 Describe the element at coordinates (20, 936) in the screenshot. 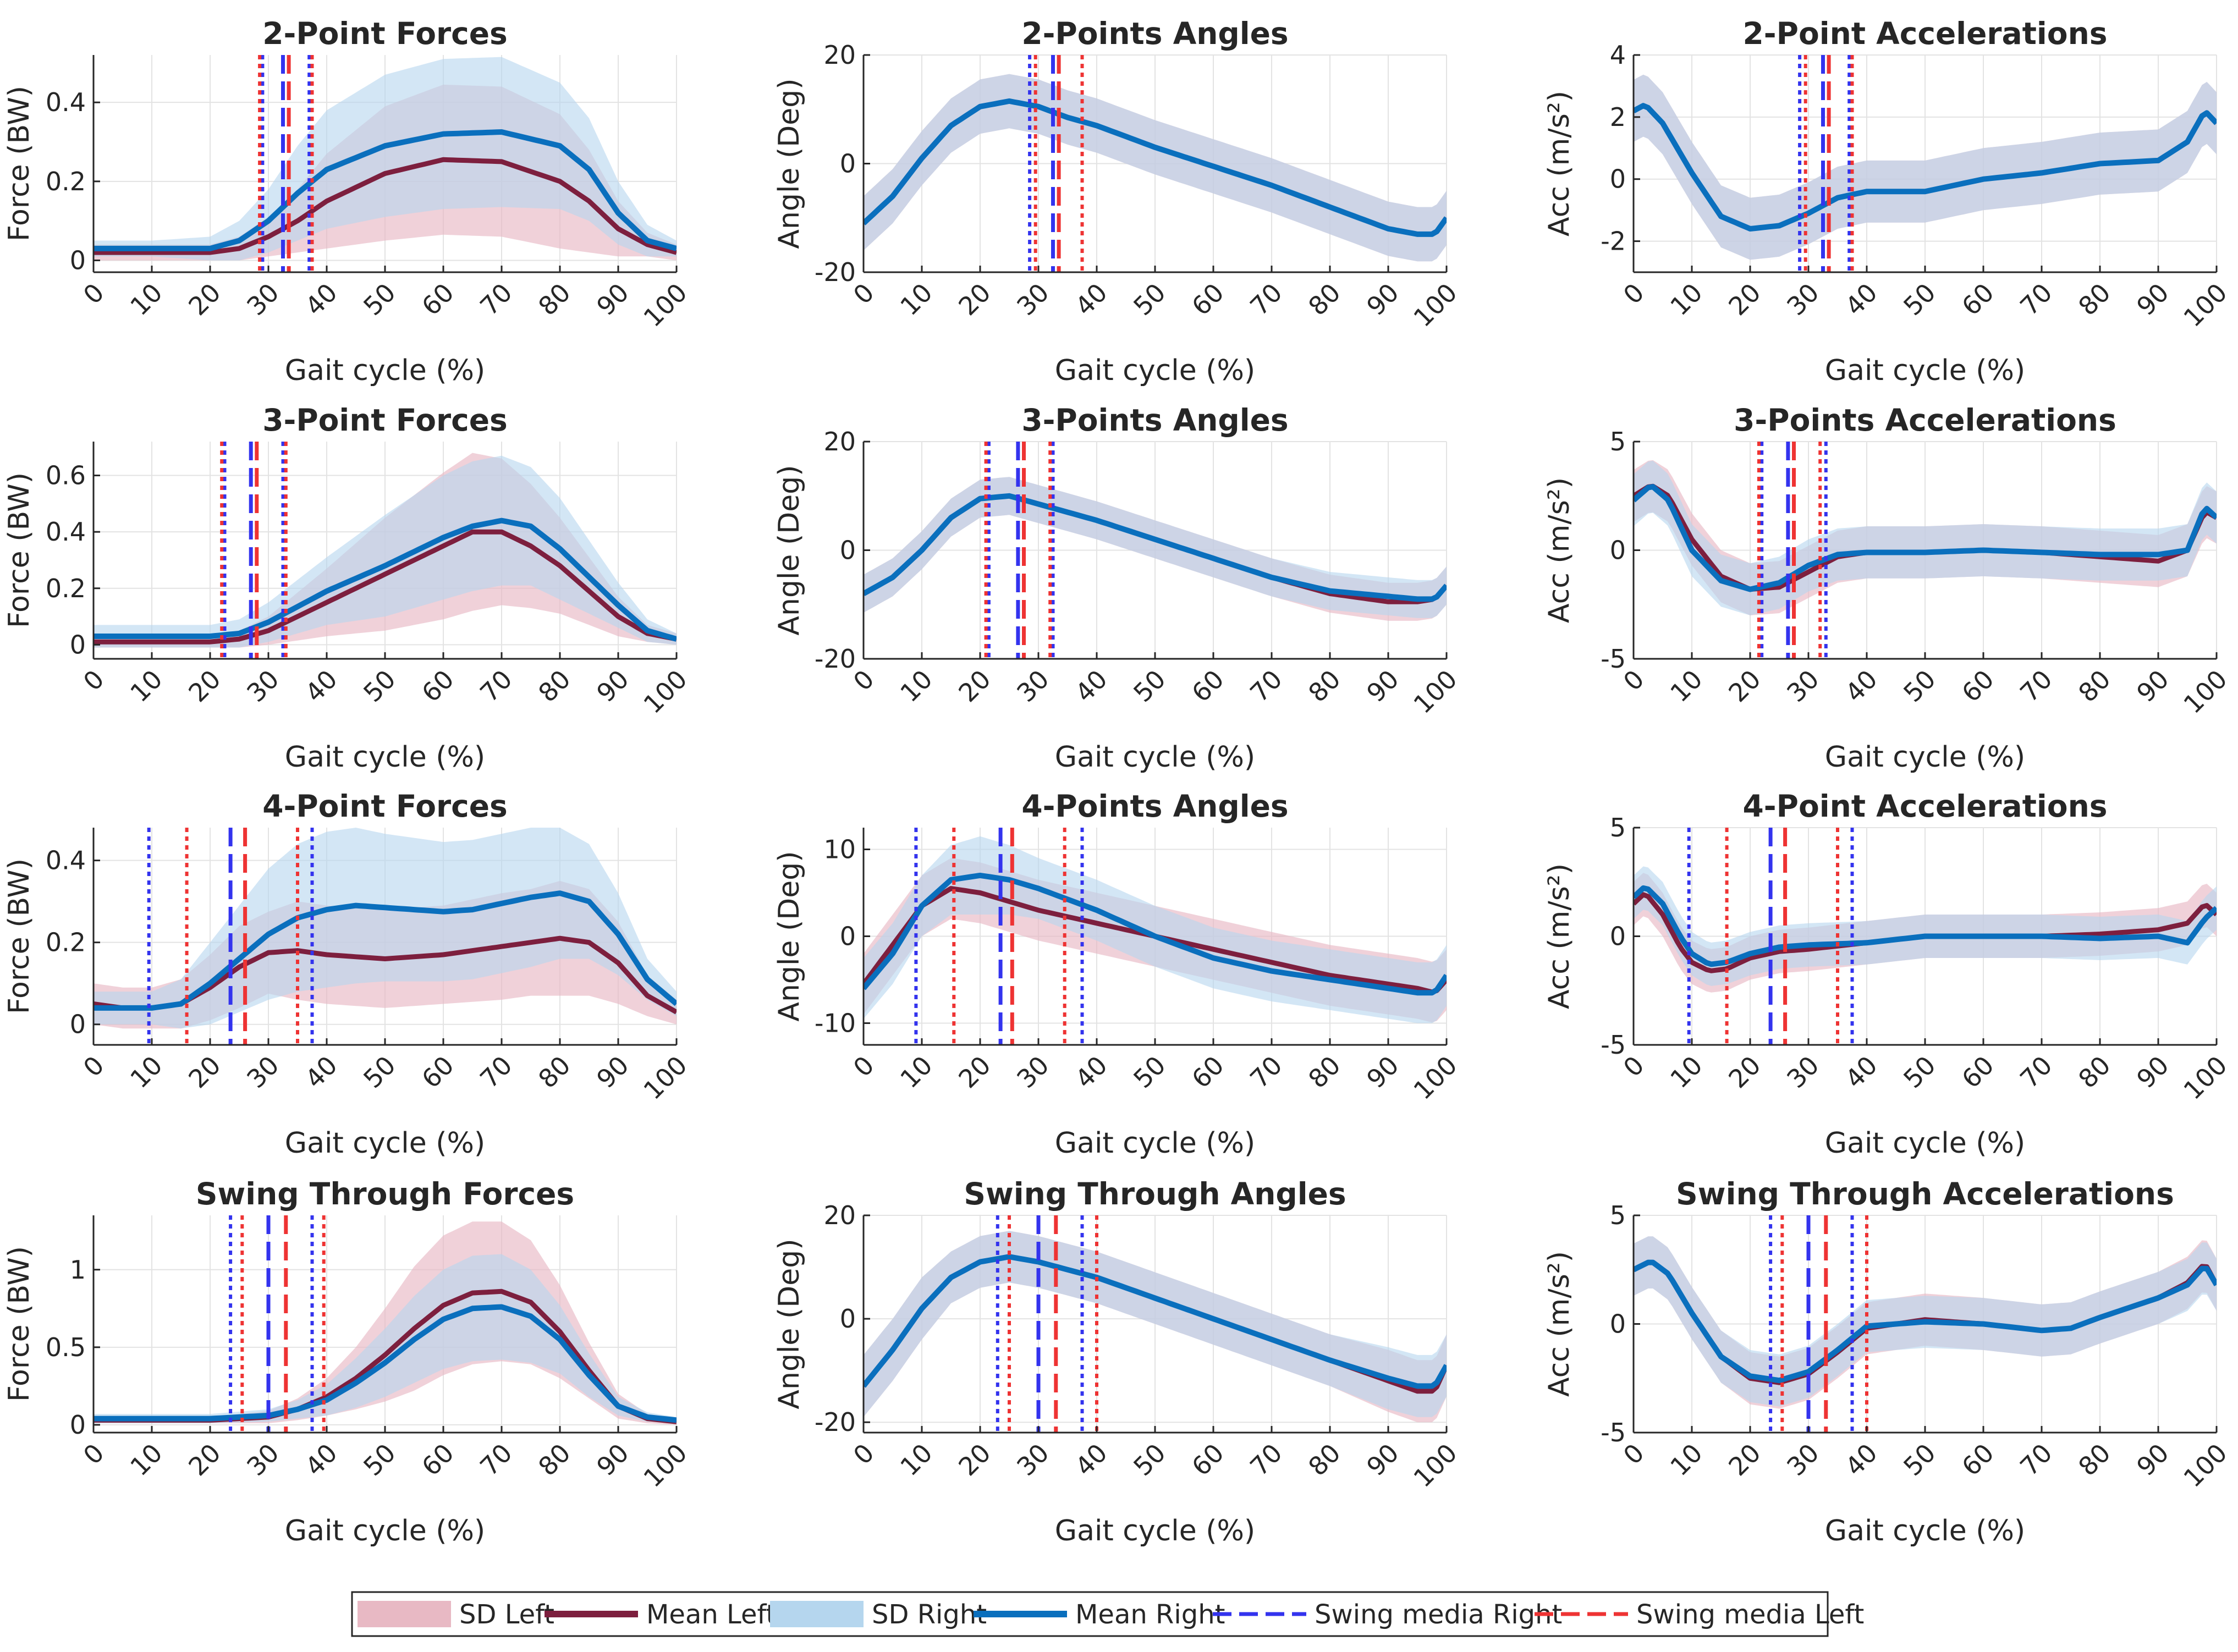

I see `y-axis-label: Force (BW)` at that location.